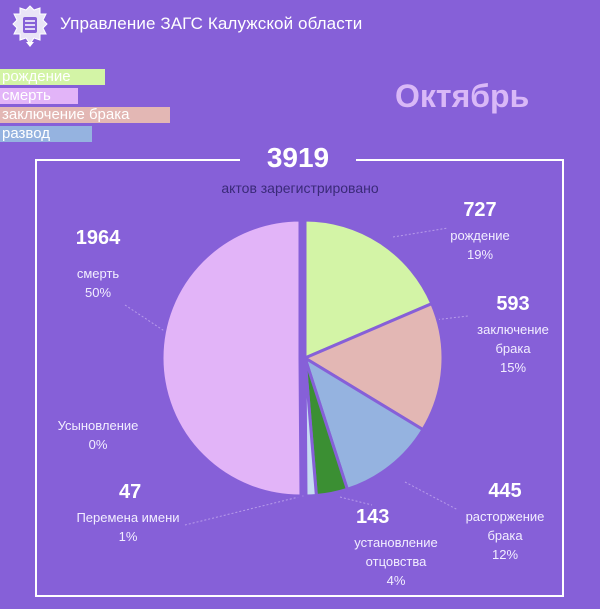  What do you see at coordinates (513, 367) in the screenshot?
I see `label-marriage-percent: 15%` at bounding box center [513, 367].